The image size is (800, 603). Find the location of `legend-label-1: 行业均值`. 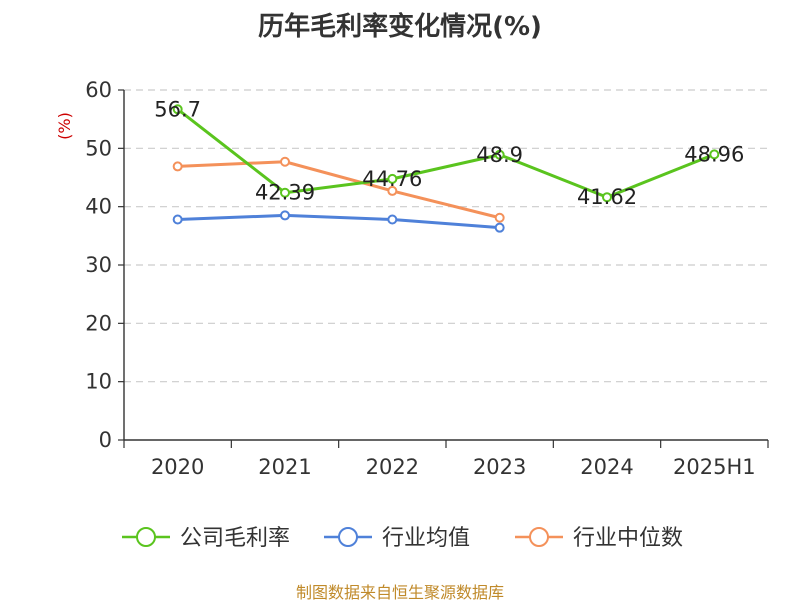

legend-label-1: 行业均值 is located at coordinates (426, 538).